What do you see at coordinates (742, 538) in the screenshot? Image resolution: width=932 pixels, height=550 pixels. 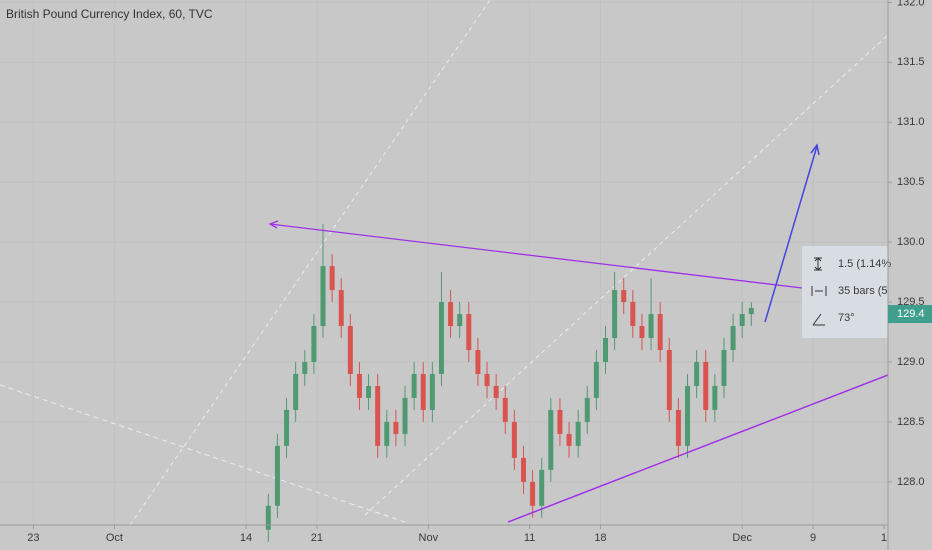 I see `x-tick-label: Dec` at bounding box center [742, 538].